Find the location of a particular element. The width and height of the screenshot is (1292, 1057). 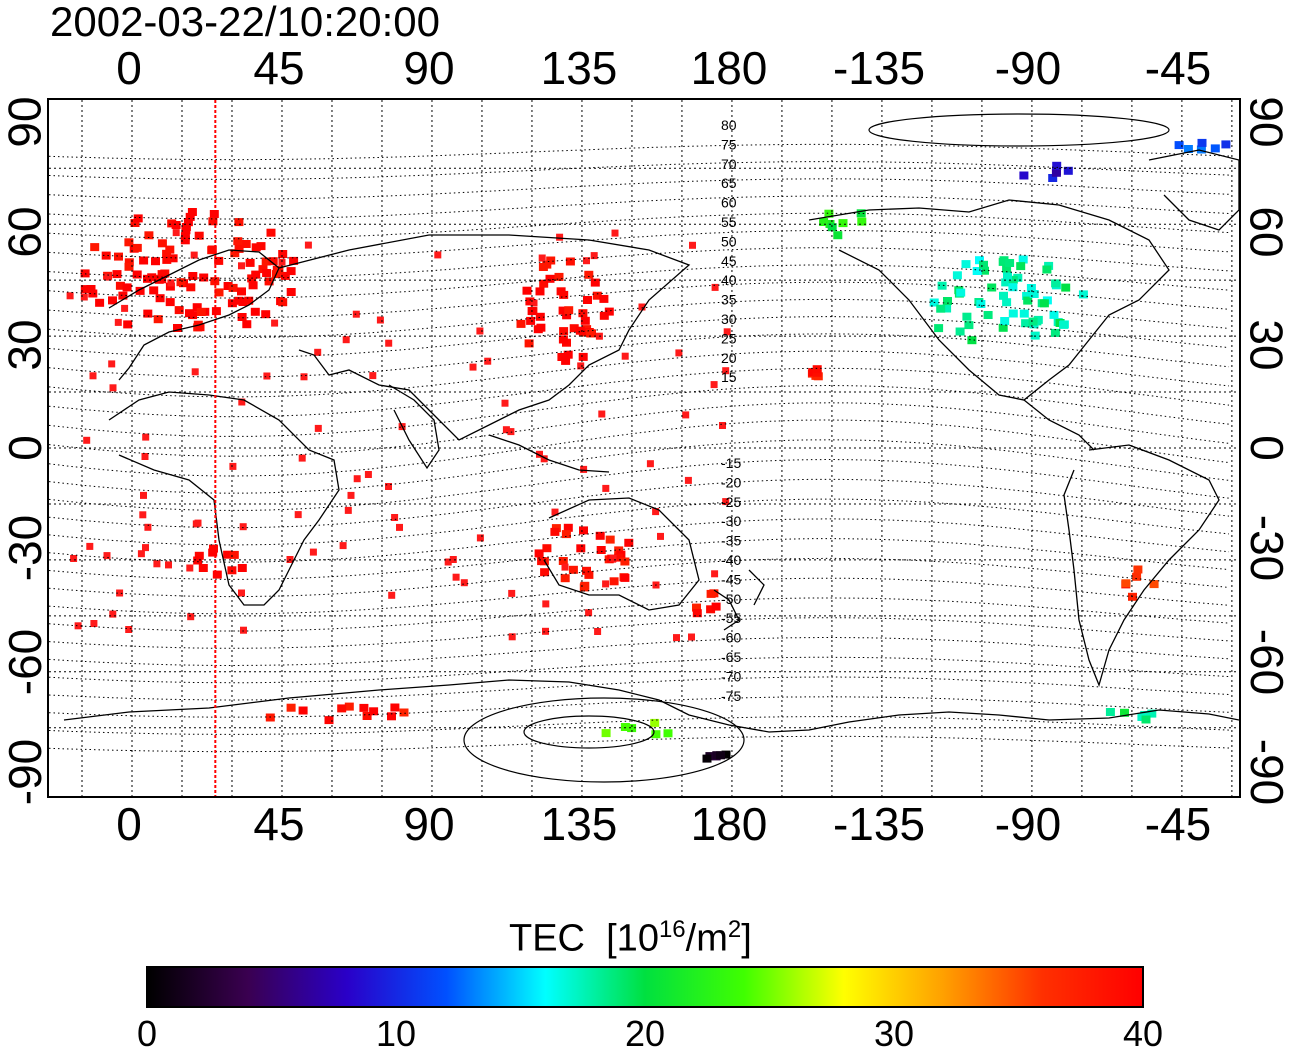

left-lat-label-m90: -90 is located at coordinates (26, 772).